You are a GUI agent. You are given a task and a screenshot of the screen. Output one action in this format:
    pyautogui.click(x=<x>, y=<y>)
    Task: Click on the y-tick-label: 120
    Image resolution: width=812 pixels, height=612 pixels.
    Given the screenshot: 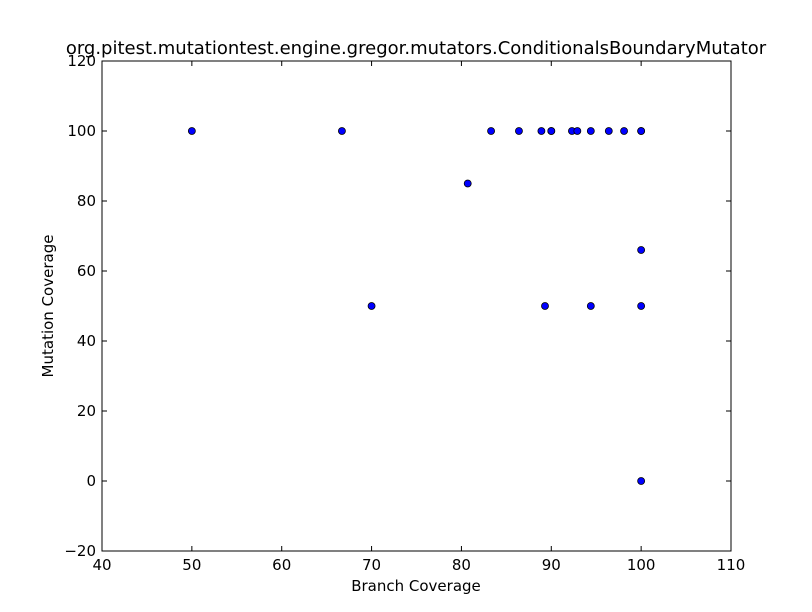 What is the action you would take?
    pyautogui.click(x=81, y=61)
    